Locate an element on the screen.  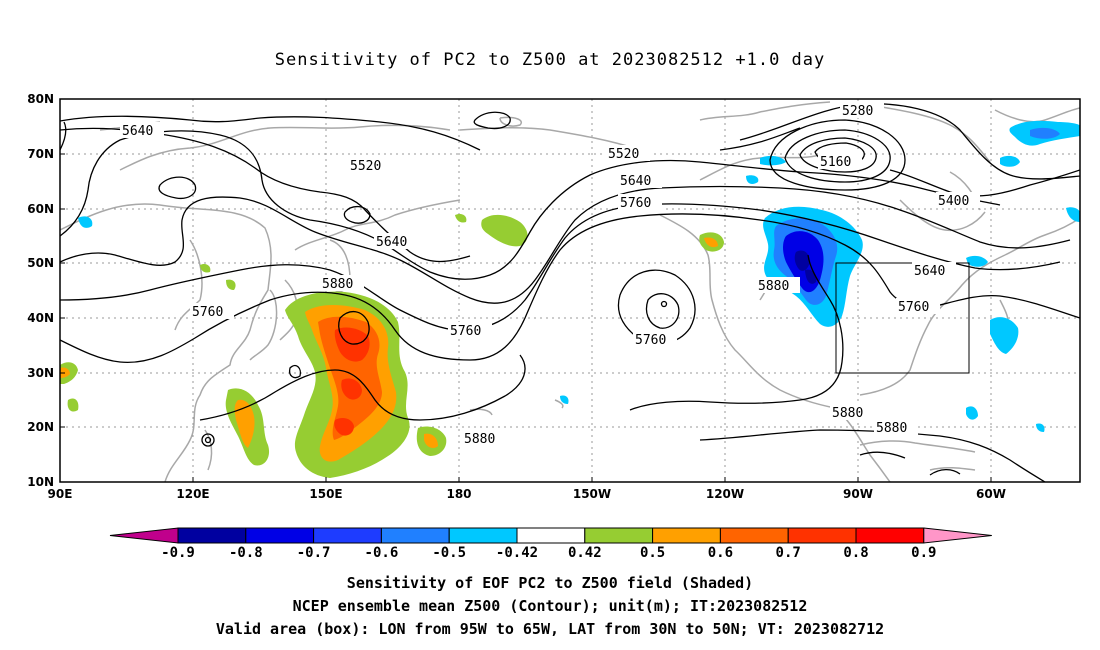
lon-label: 120W is located at coordinates (725, 494).